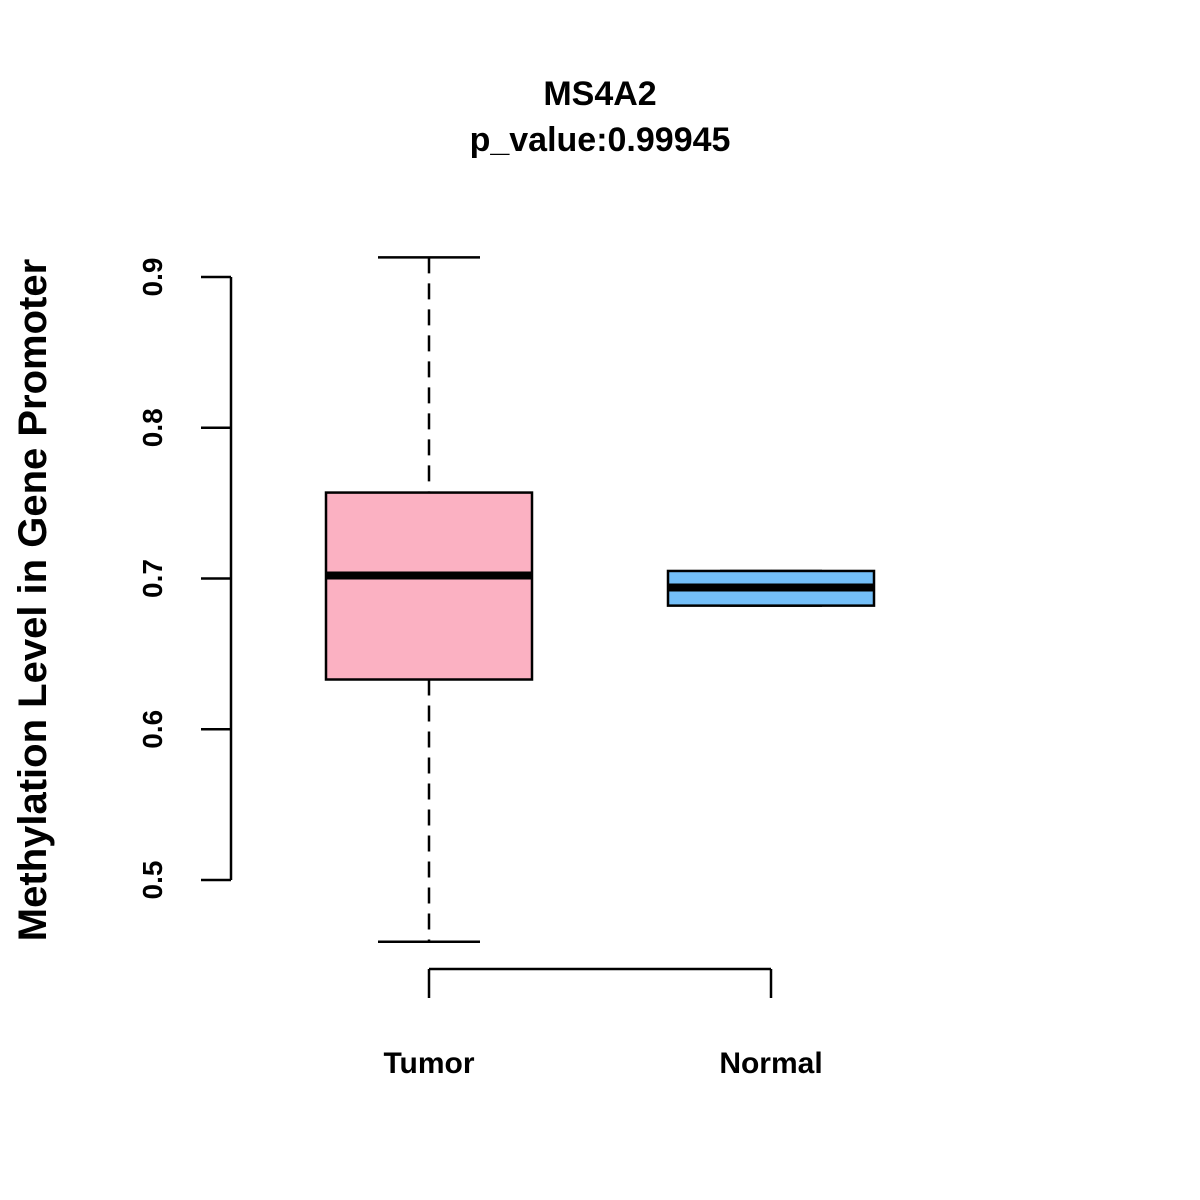 This screenshot has height=1200, width=1200. Describe the element at coordinates (771, 588) in the screenshot. I see `box-normal` at that location.